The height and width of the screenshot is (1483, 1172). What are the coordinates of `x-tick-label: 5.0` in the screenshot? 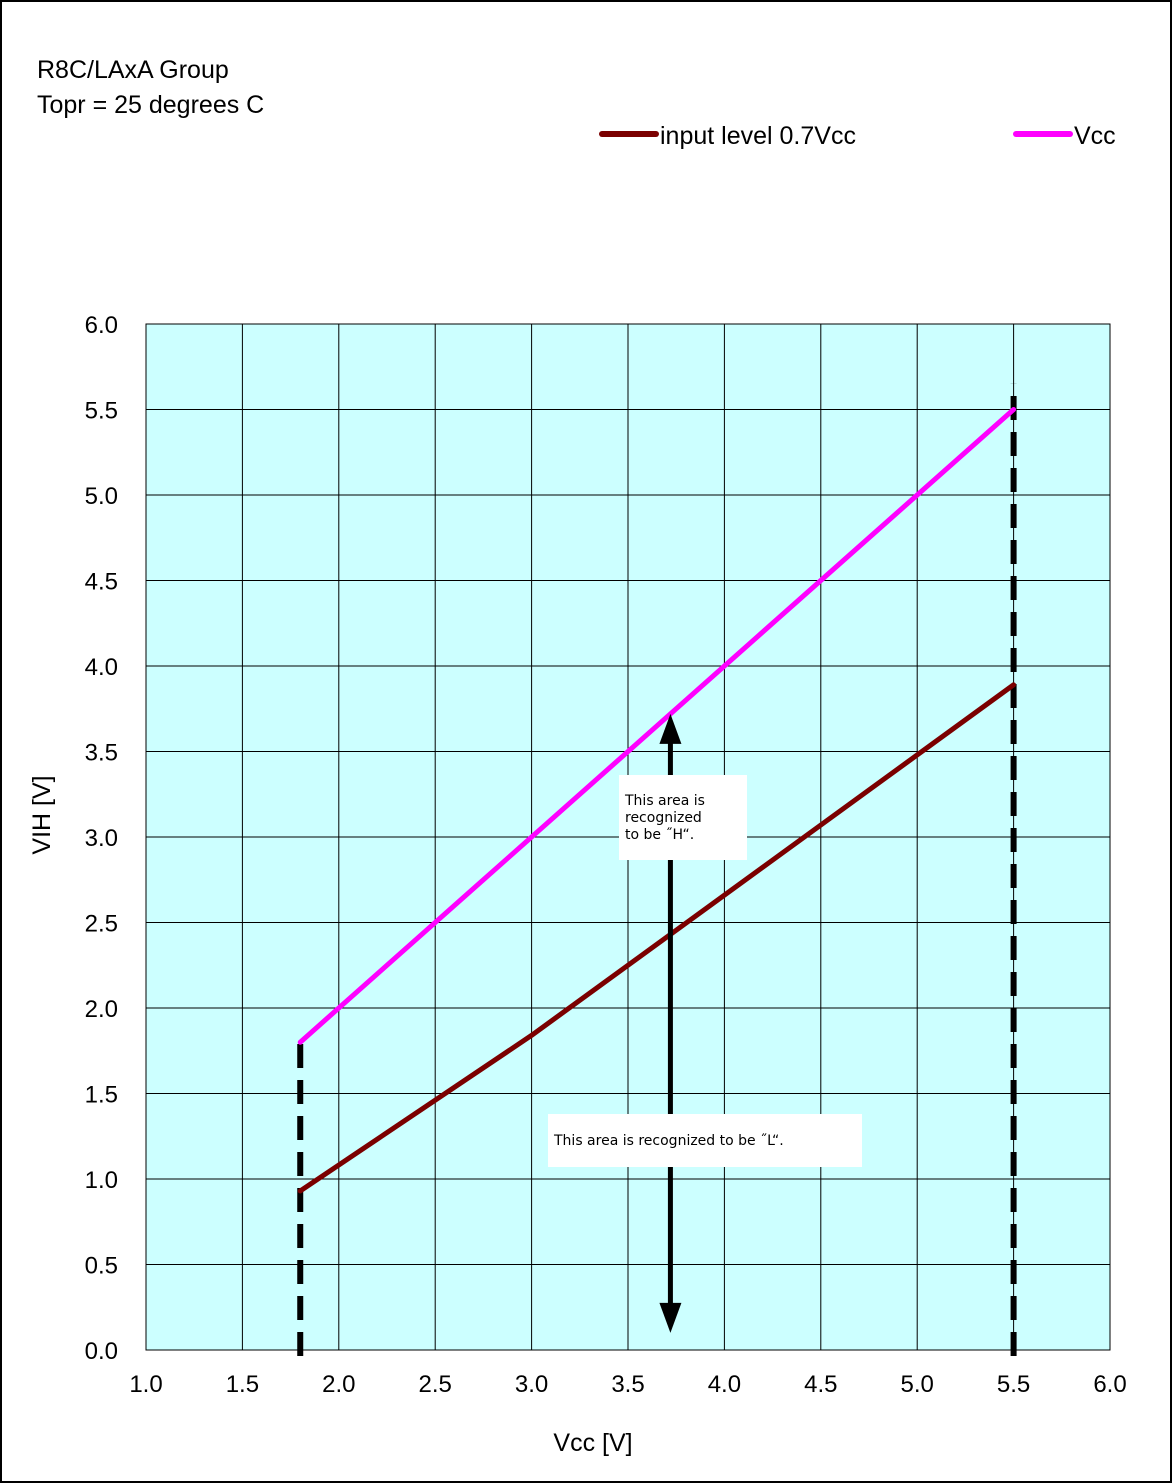 It's located at (917, 1384).